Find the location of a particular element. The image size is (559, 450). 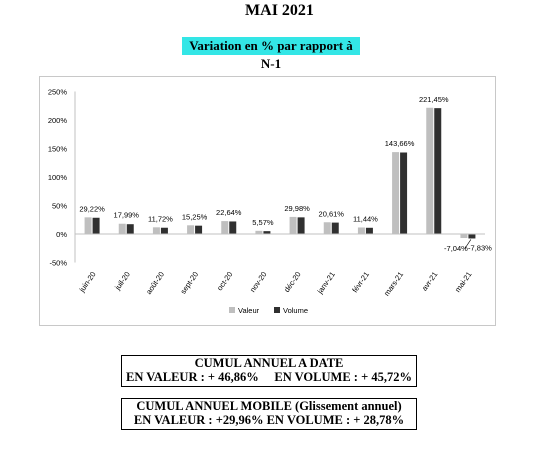

legend-label: Volume is located at coordinates (295, 310).